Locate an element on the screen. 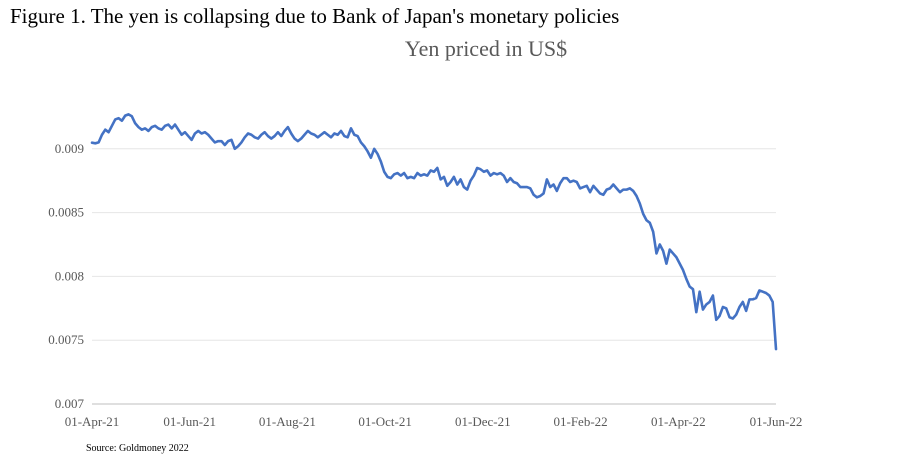 This screenshot has height=464, width=902. y-tick-label: 0.0085 is located at coordinates (66, 212).